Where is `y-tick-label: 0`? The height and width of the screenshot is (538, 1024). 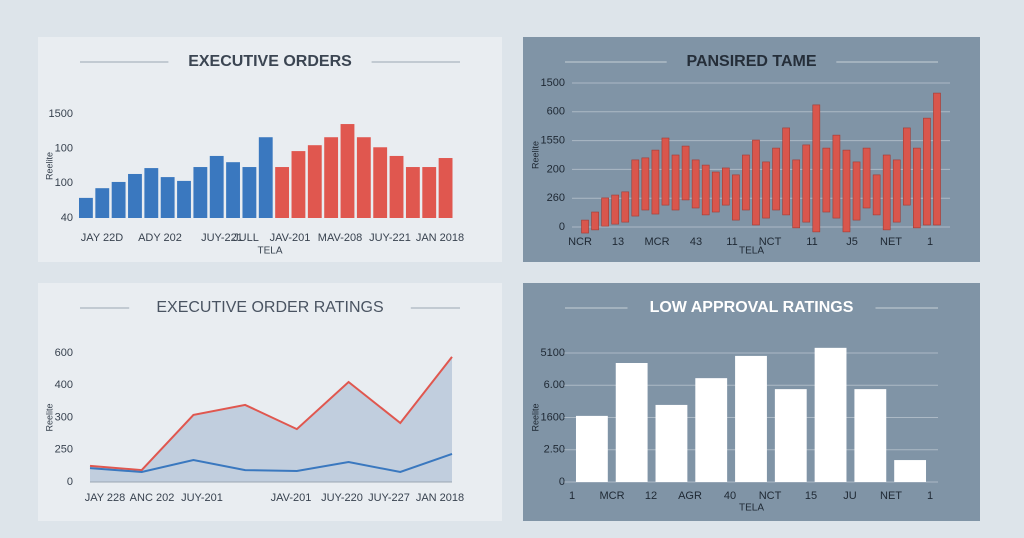 y-tick-label: 0 is located at coordinates (562, 227).